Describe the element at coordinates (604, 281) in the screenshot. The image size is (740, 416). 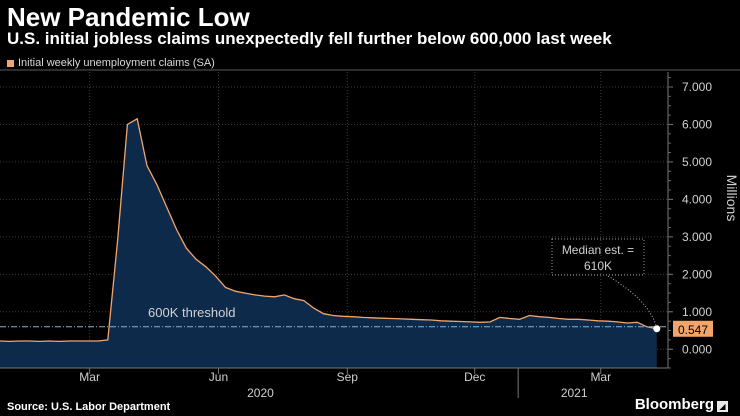
I see `annotation: Median est. = 610K` at that location.